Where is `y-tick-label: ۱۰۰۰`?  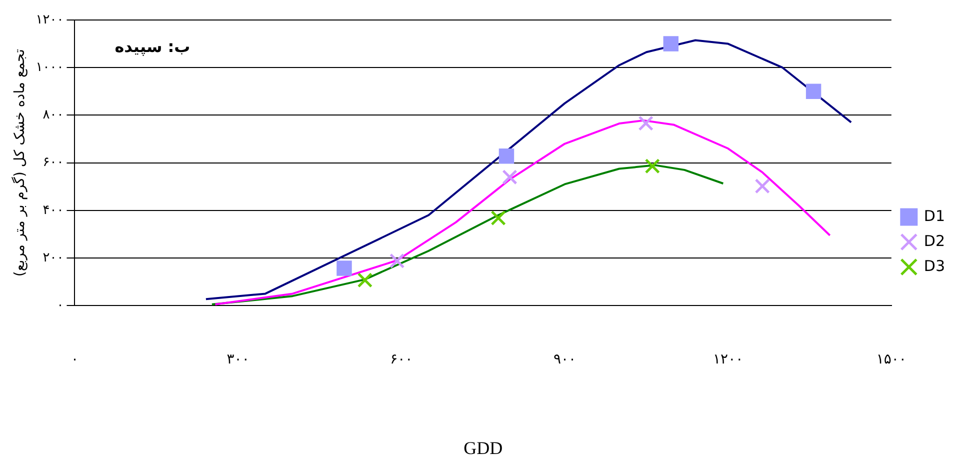 y-tick-label: ۱۰۰۰ is located at coordinates (50, 67).